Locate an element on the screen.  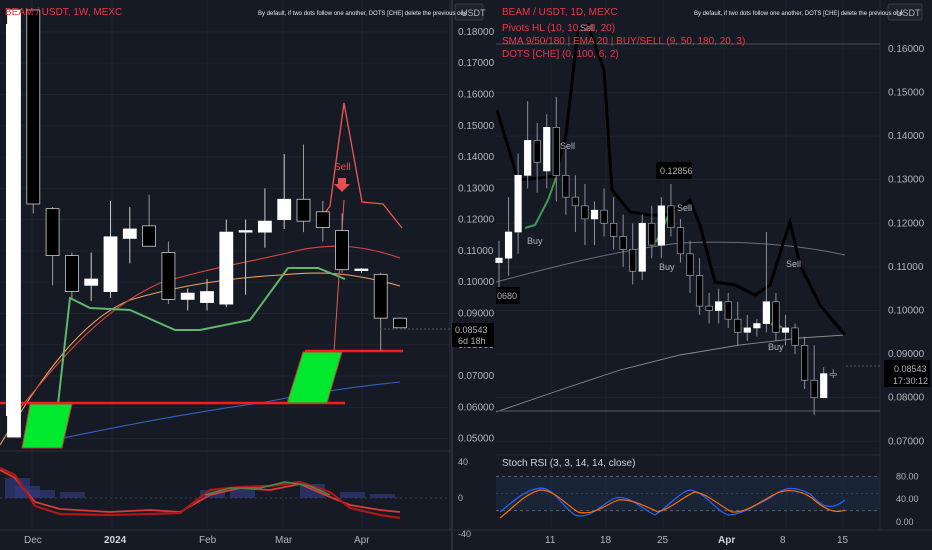
right-countdown: 17:30:12 is located at coordinates (910, 381).